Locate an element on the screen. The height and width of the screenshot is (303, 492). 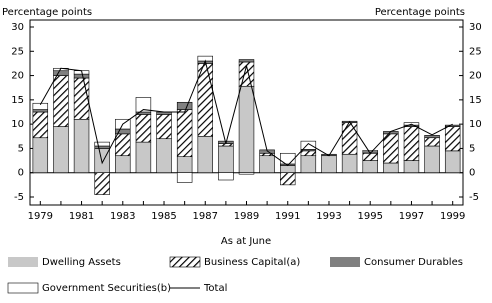
y-axis-title: Percentage points is located at coordinates (47, 12).